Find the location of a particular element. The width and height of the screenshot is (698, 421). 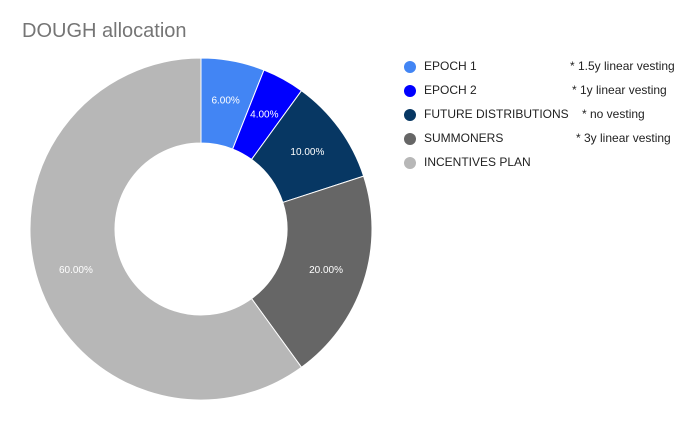

slice-summoners is located at coordinates (311, 272).